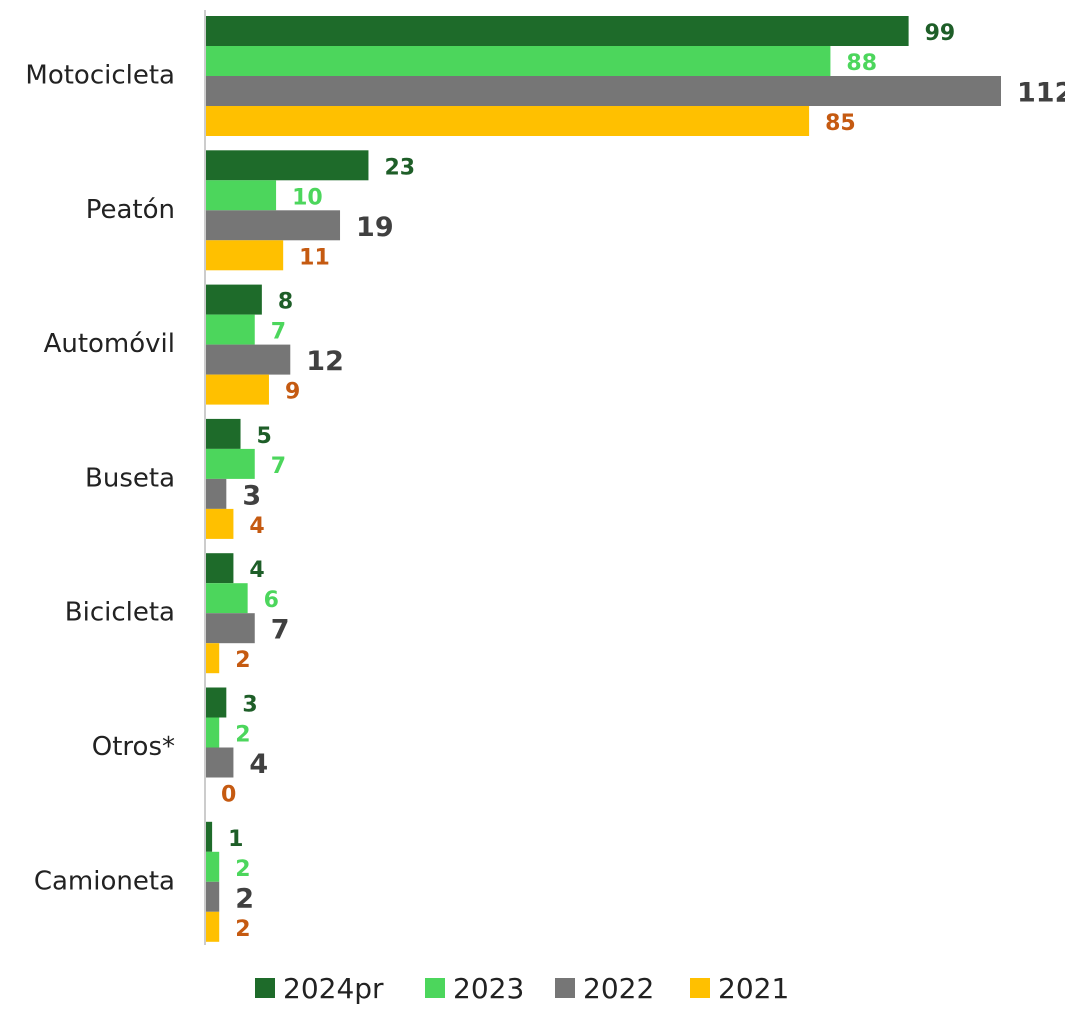 This screenshot has height=1009, width=1065. What do you see at coordinates (325, 361) in the screenshot?
I see `data-label: 12` at bounding box center [325, 361].